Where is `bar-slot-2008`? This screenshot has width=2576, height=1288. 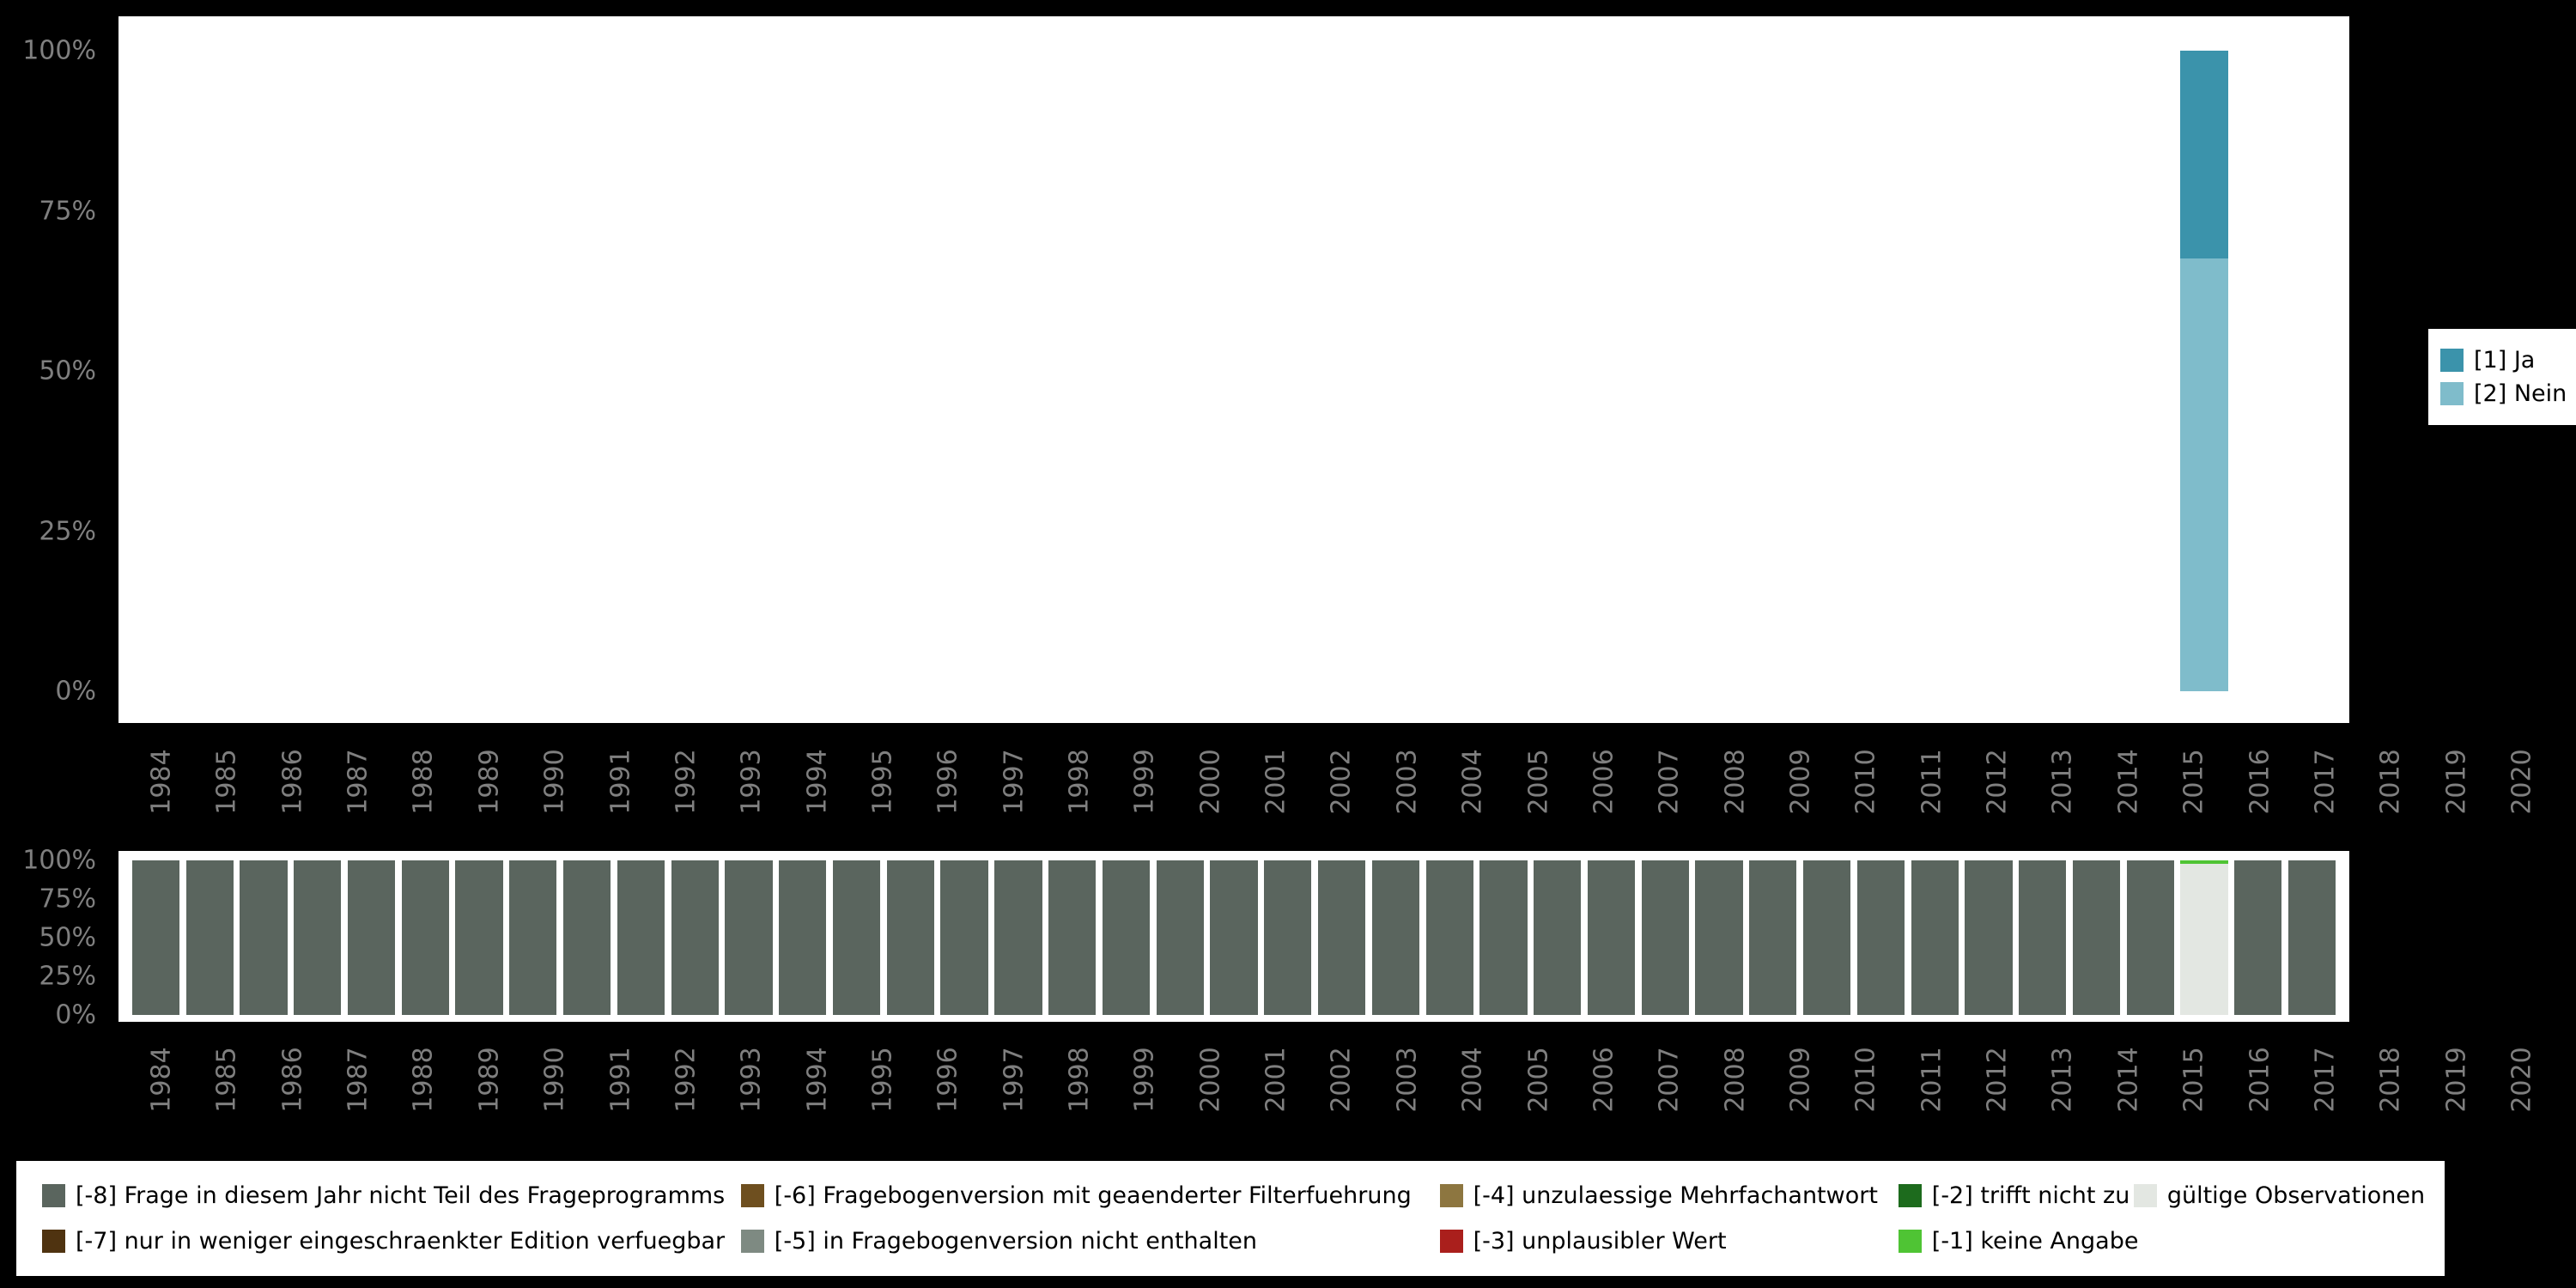 bar-slot-2008 is located at coordinates (1450, 371).